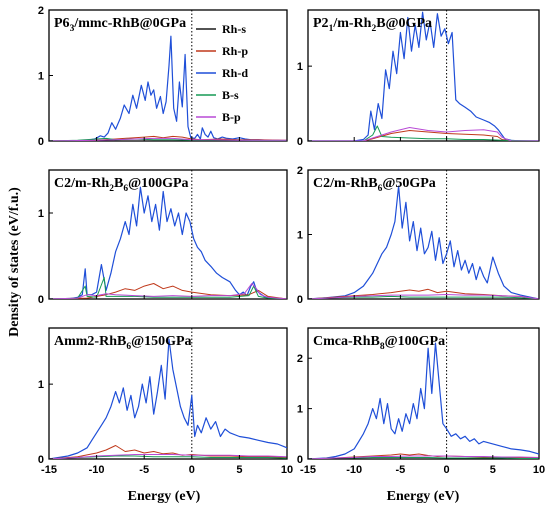  I want to click on y-axis-label: Density of states (eV/f.u.), so click(14, 262).